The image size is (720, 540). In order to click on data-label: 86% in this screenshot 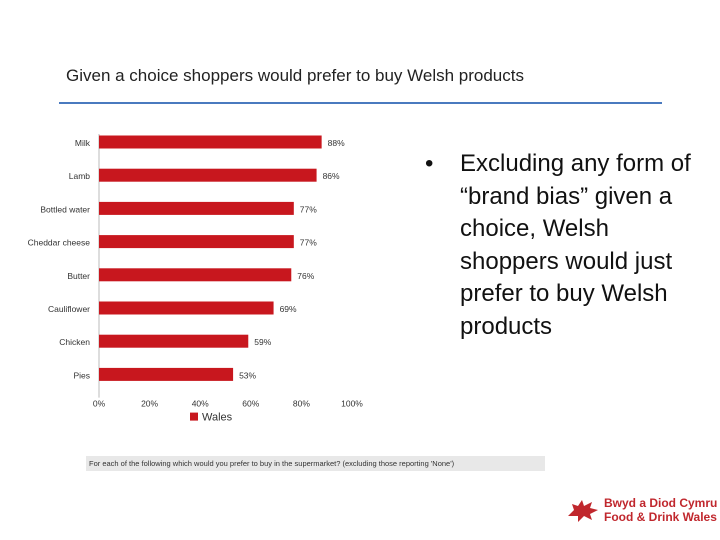, I will do `click(331, 176)`.